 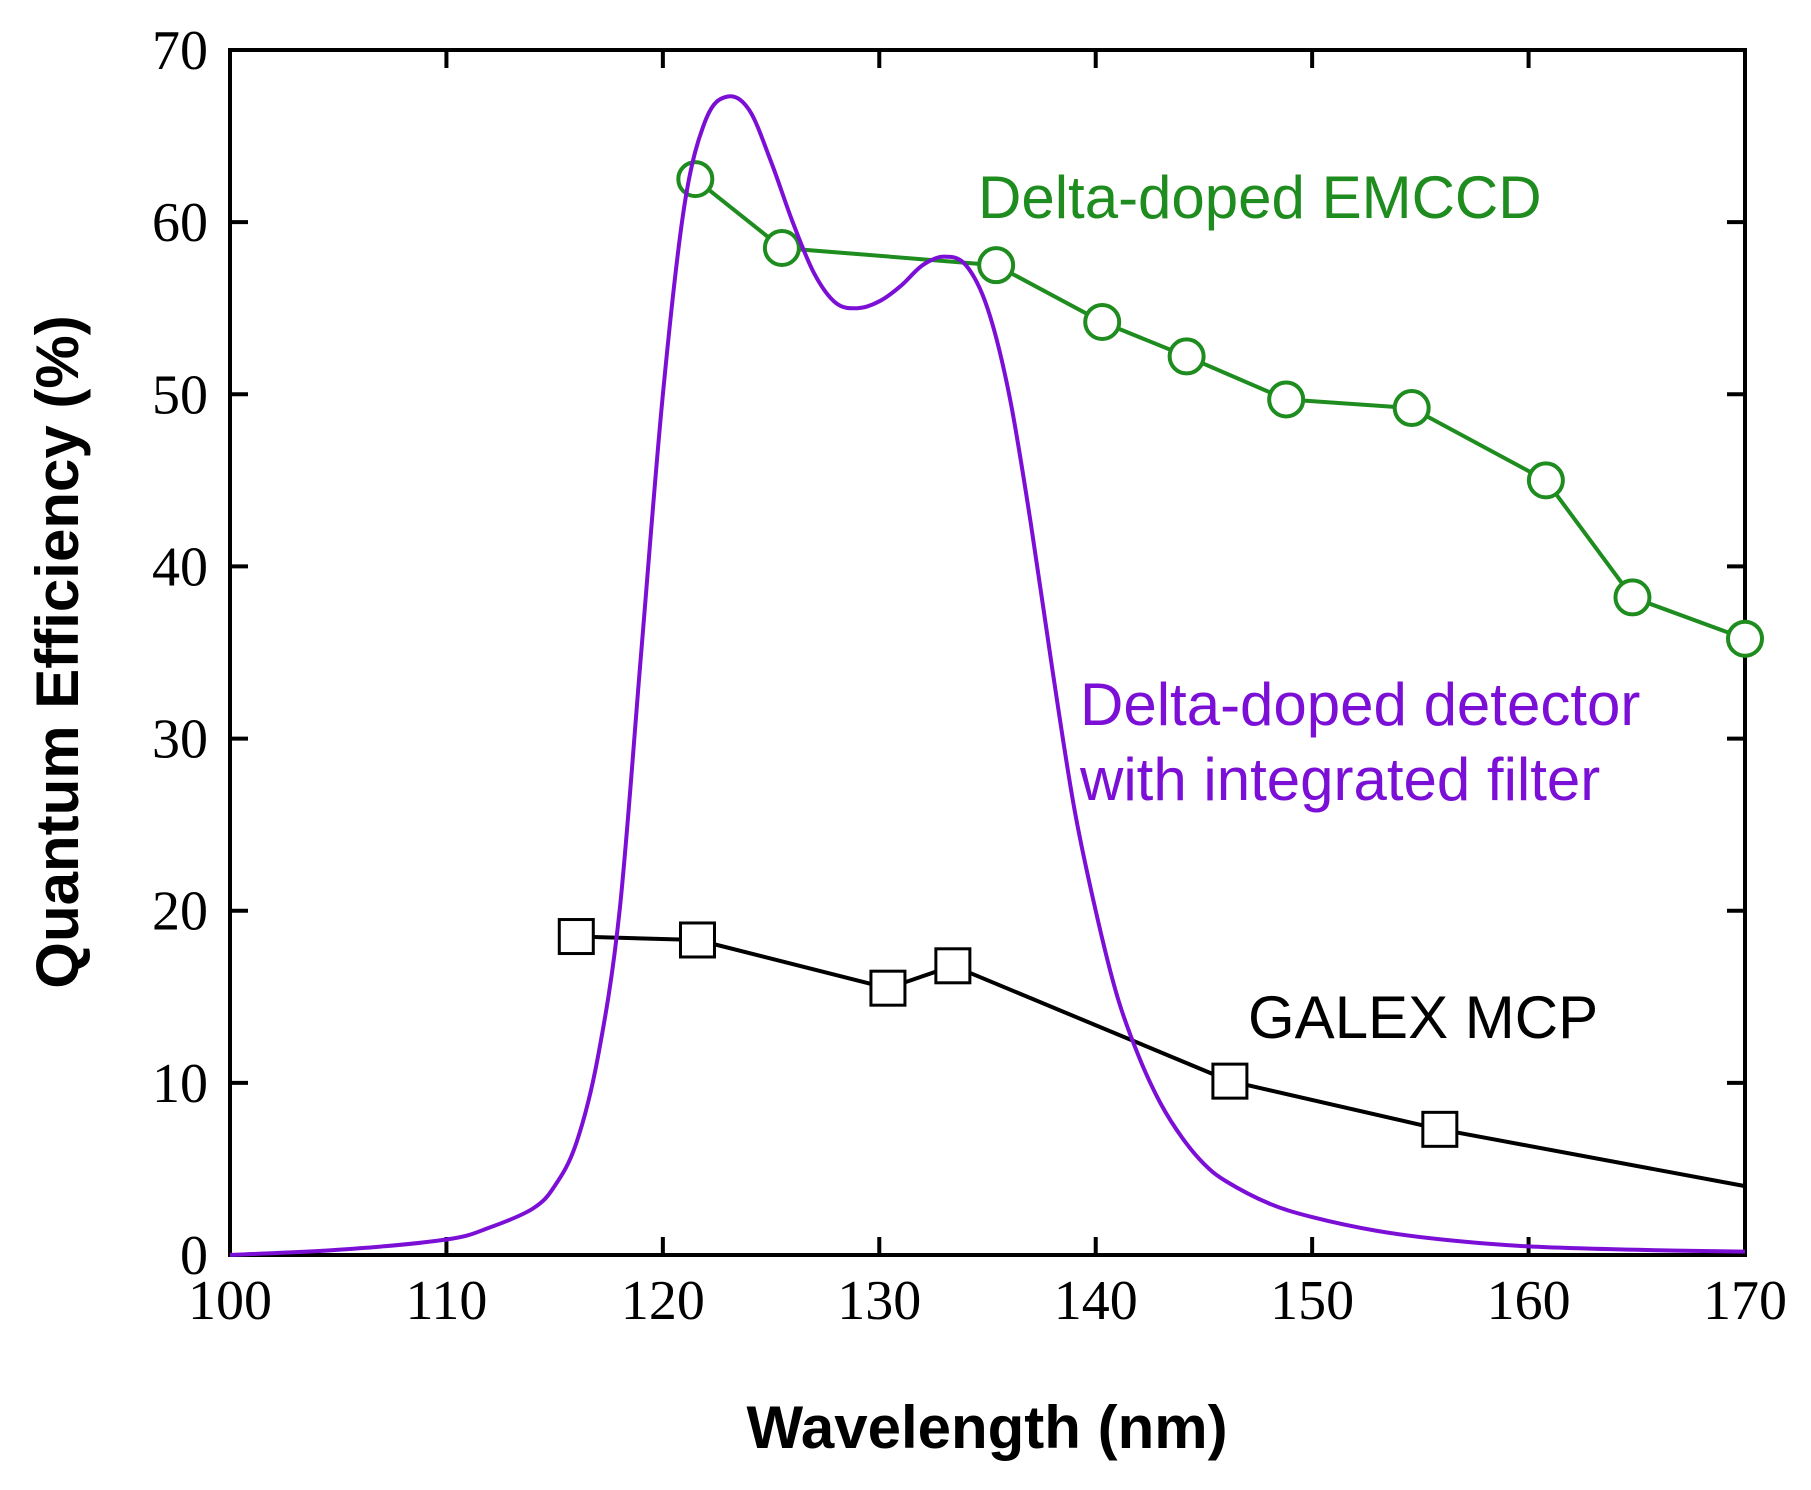 I want to click on series-galex-mcp, so click(x=1151, y=1053).